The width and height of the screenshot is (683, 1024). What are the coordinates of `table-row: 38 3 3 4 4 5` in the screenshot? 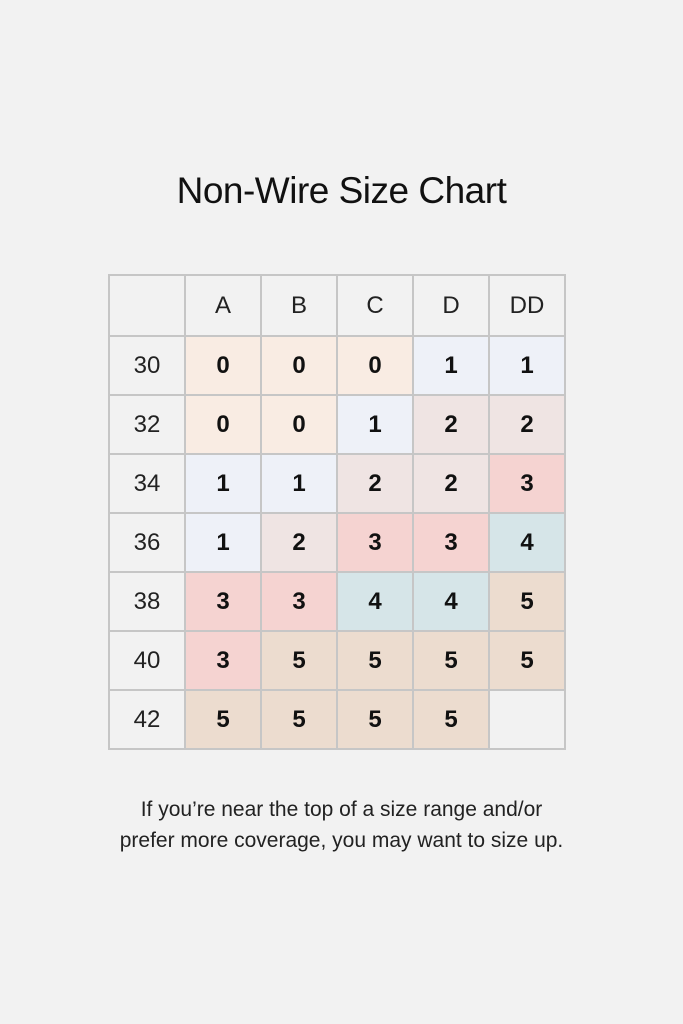 It's located at (337, 601).